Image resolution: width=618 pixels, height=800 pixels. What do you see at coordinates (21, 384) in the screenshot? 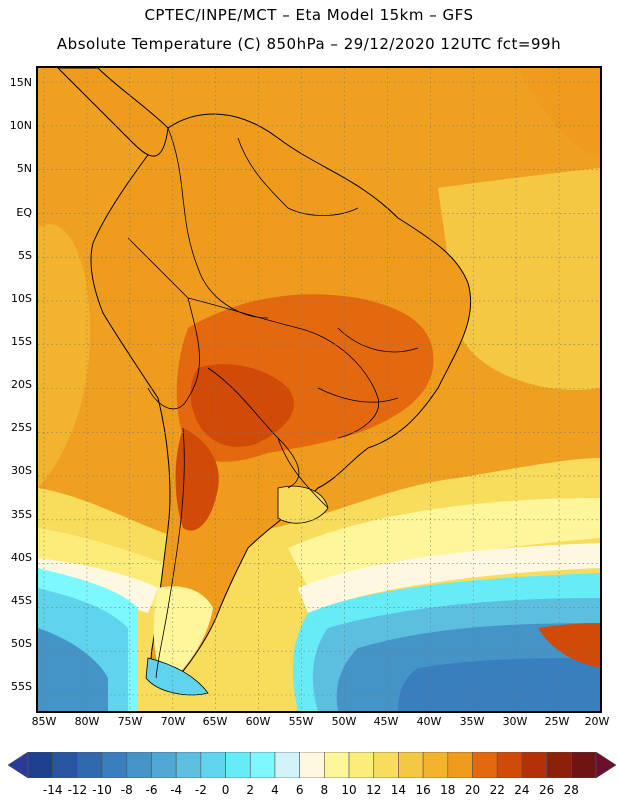
I see `lat-label: 20S` at bounding box center [21, 384].